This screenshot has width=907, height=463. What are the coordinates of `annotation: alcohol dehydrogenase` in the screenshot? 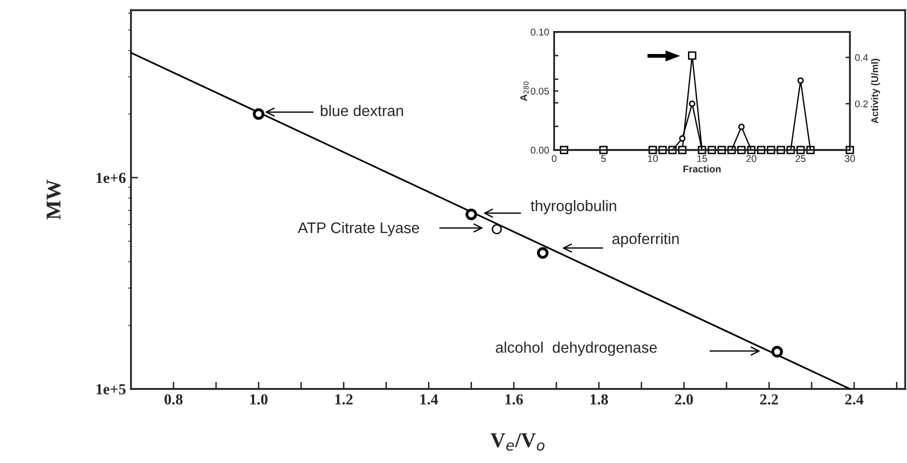 It's located at (576, 349).